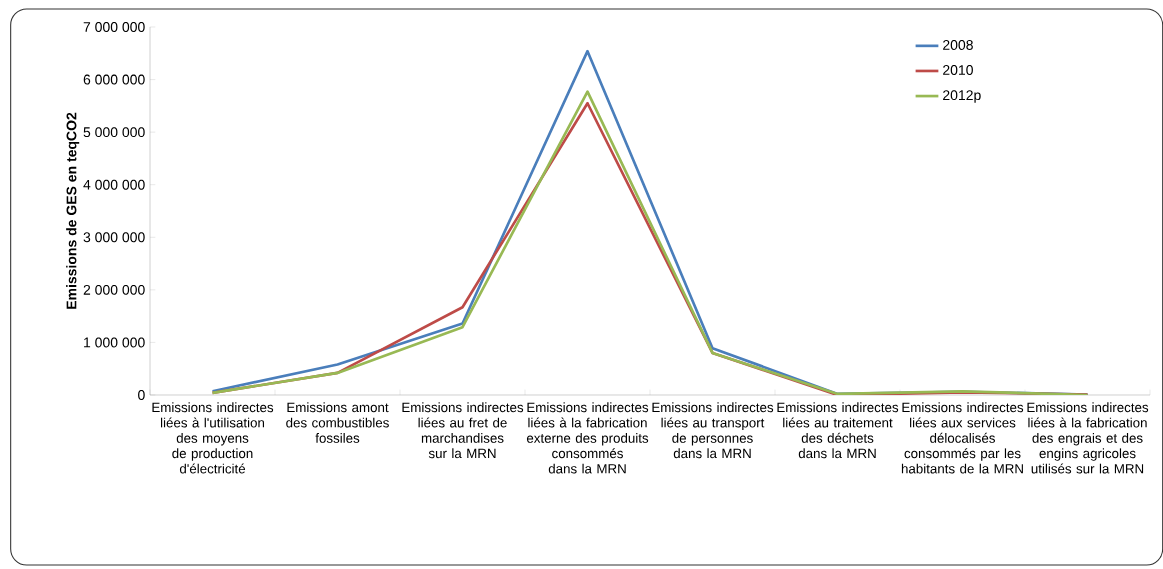 The width and height of the screenshot is (1163, 569). I want to click on y-tick-label: 6 000 000, so click(114, 79).